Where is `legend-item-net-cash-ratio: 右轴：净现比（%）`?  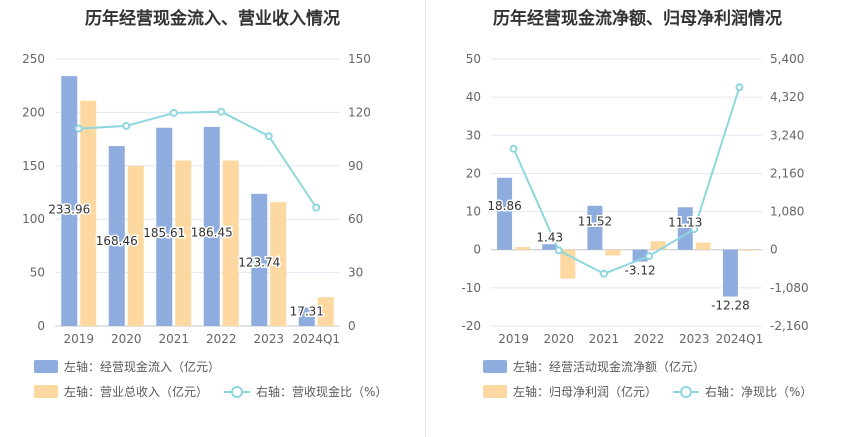
legend-item-net-cash-ratio: 右轴：净现比（%） is located at coordinates (742, 391).